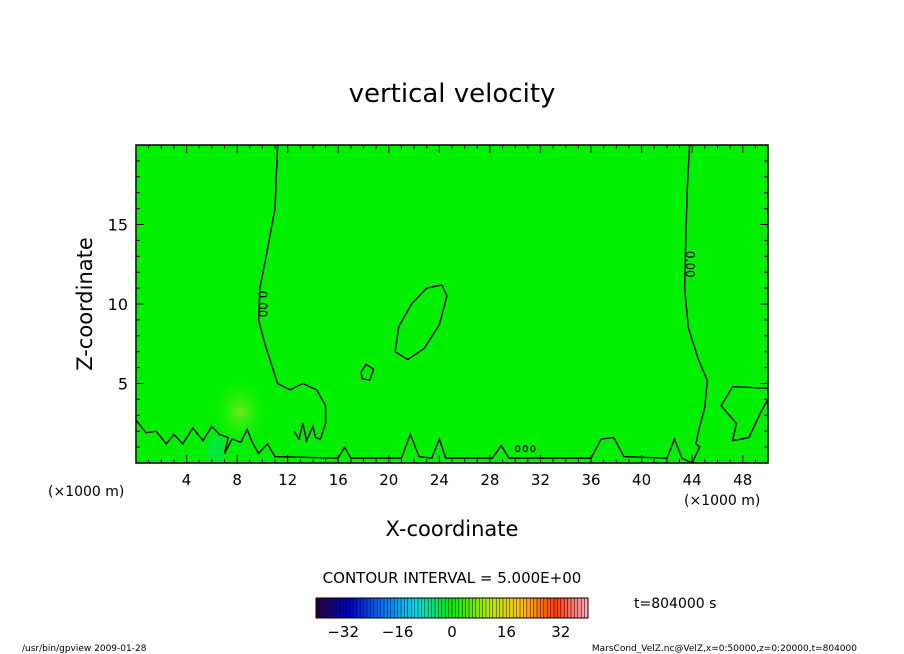 Image resolution: width=904 pixels, height=654 pixels. Describe the element at coordinates (448, 632) in the screenshot. I see `colorbar-ticks: −32 −16 0 16 32` at that location.